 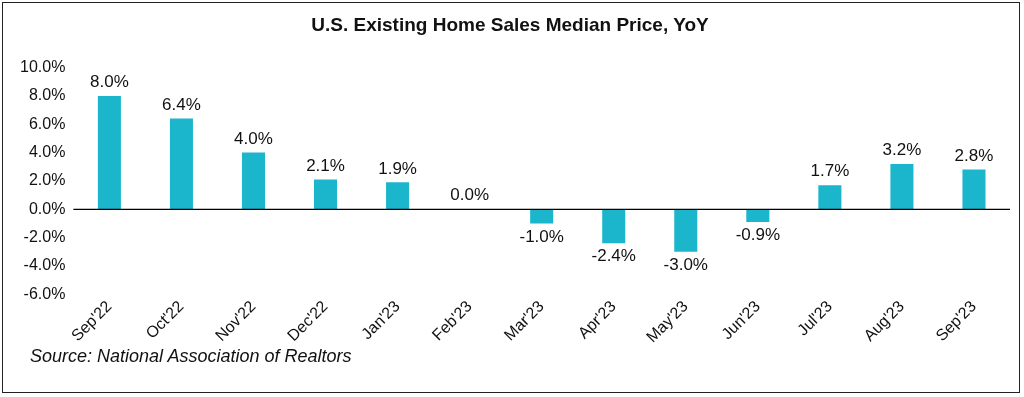 I want to click on y-tick-label: 0.0%, so click(x=47, y=208).